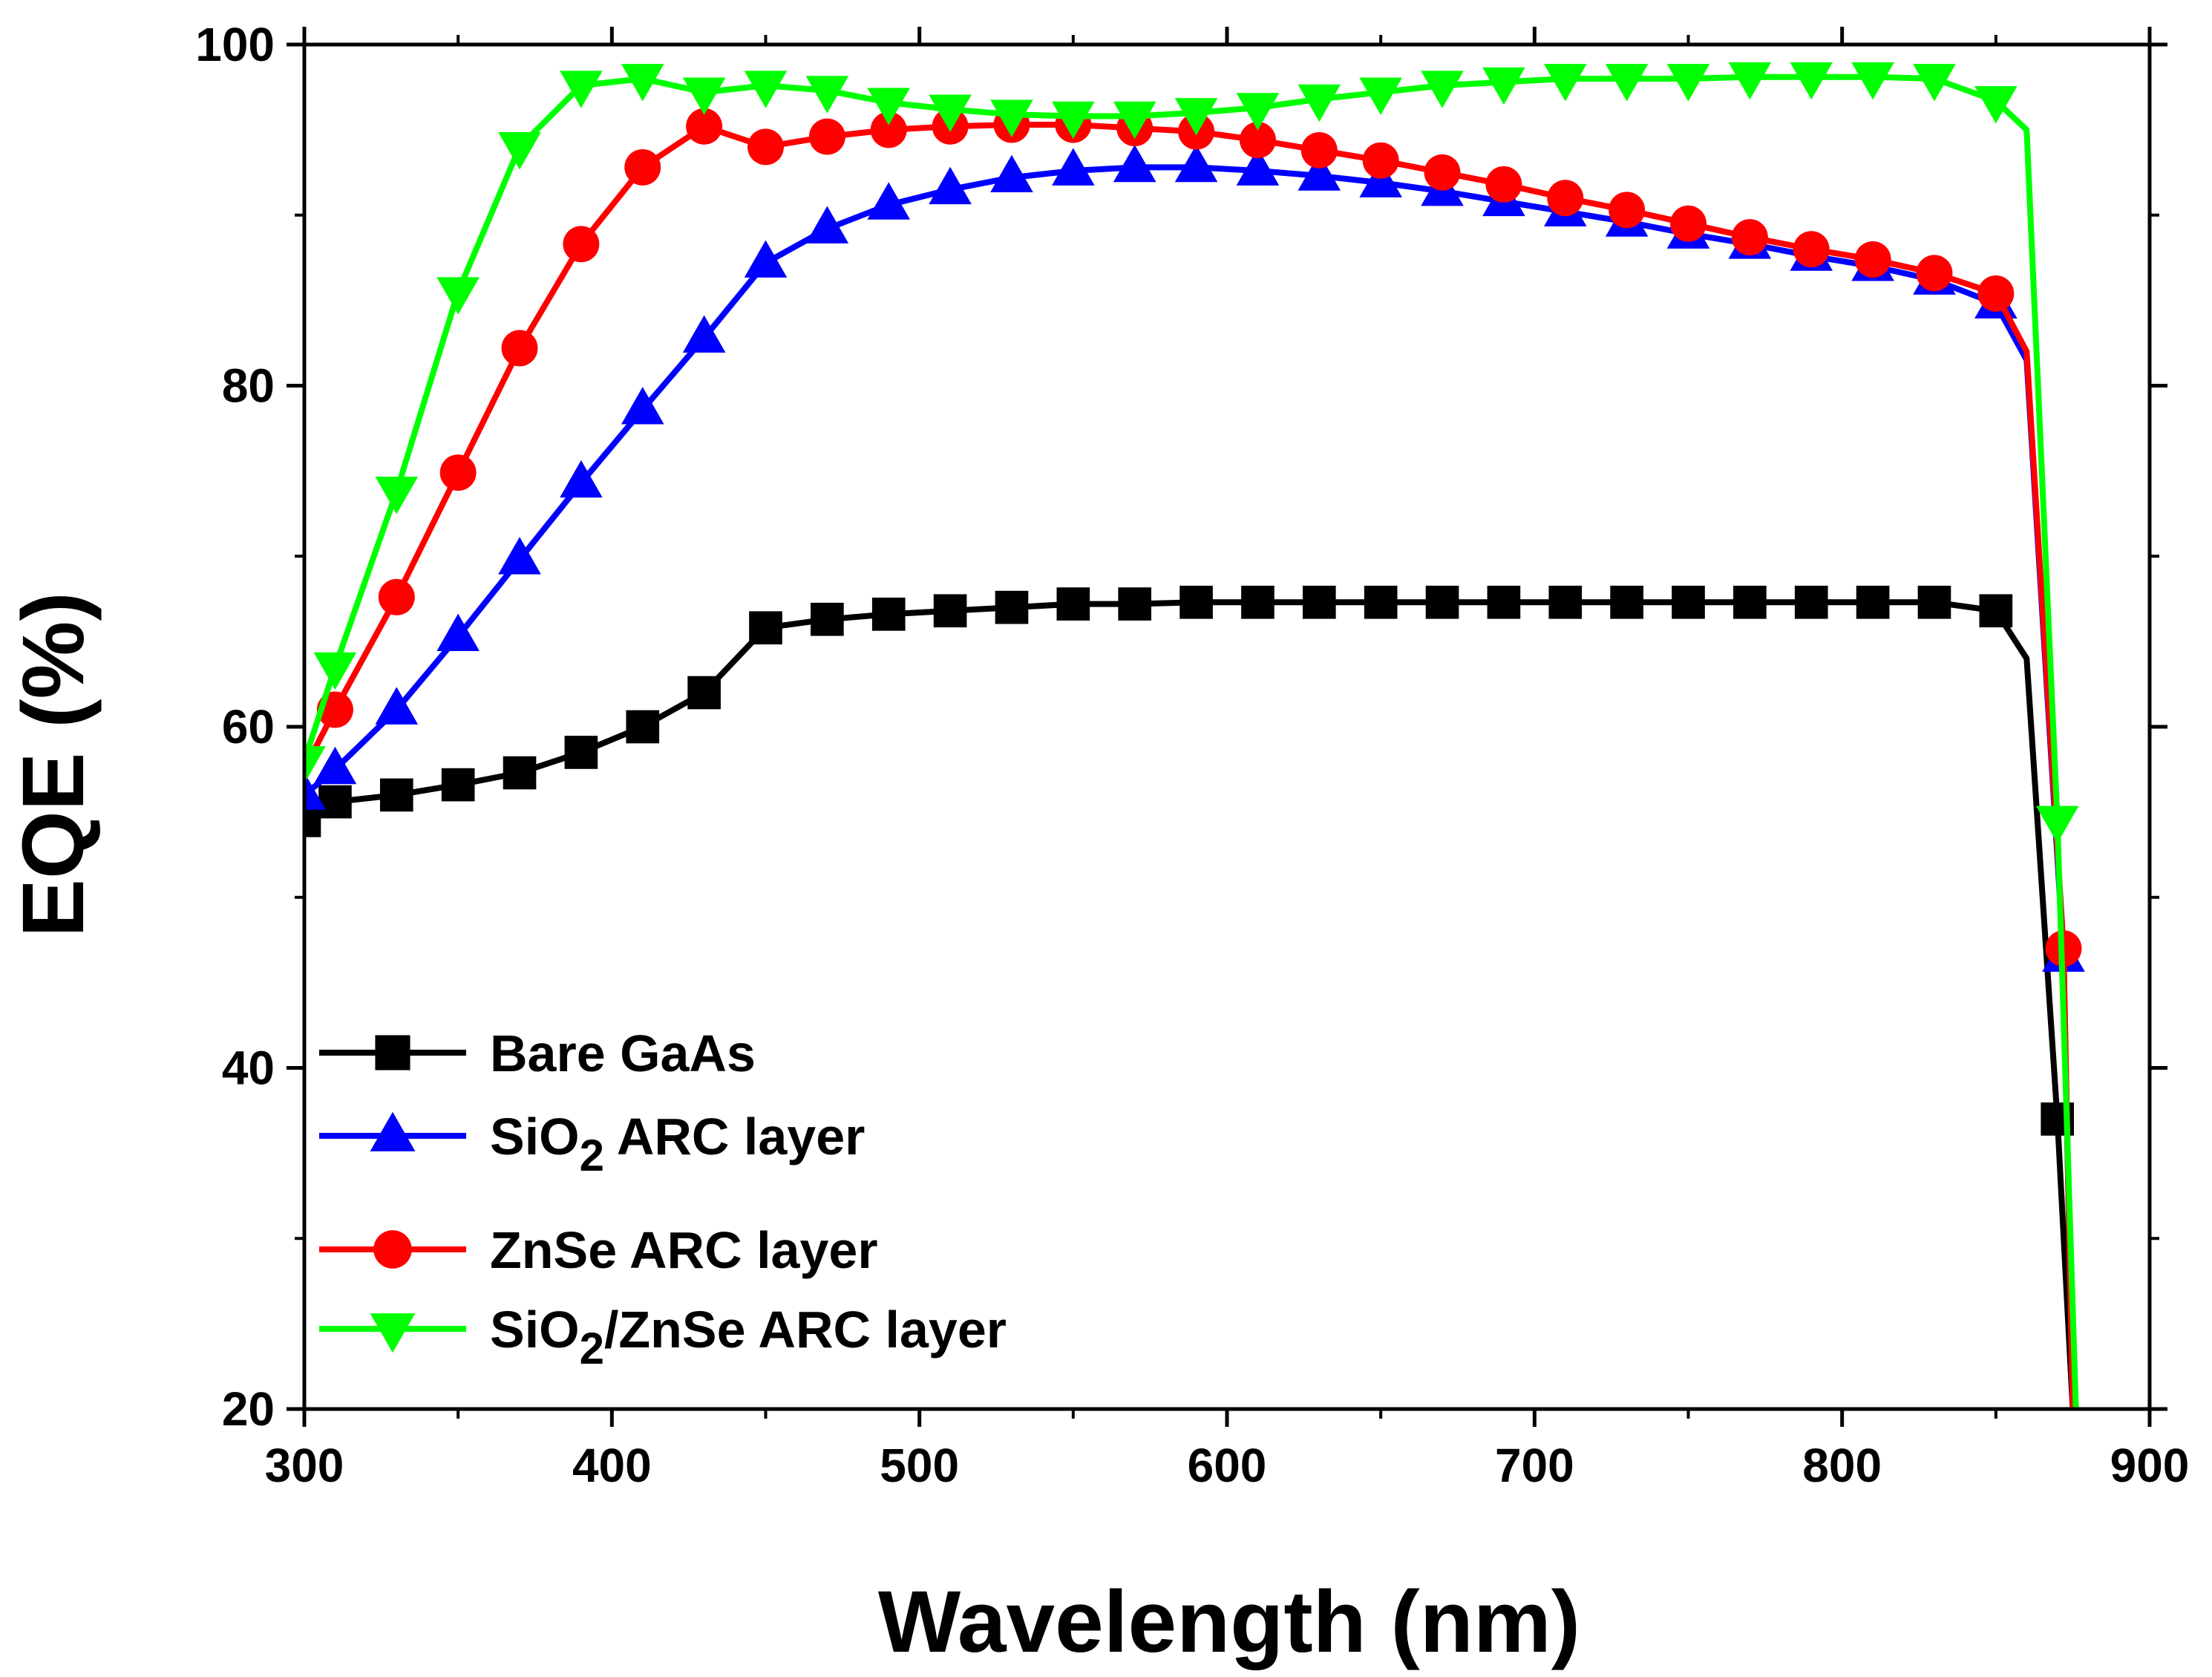 The image size is (2212, 1677). What do you see at coordinates (235, 44) in the screenshot?
I see `y-tick-label: 100` at bounding box center [235, 44].